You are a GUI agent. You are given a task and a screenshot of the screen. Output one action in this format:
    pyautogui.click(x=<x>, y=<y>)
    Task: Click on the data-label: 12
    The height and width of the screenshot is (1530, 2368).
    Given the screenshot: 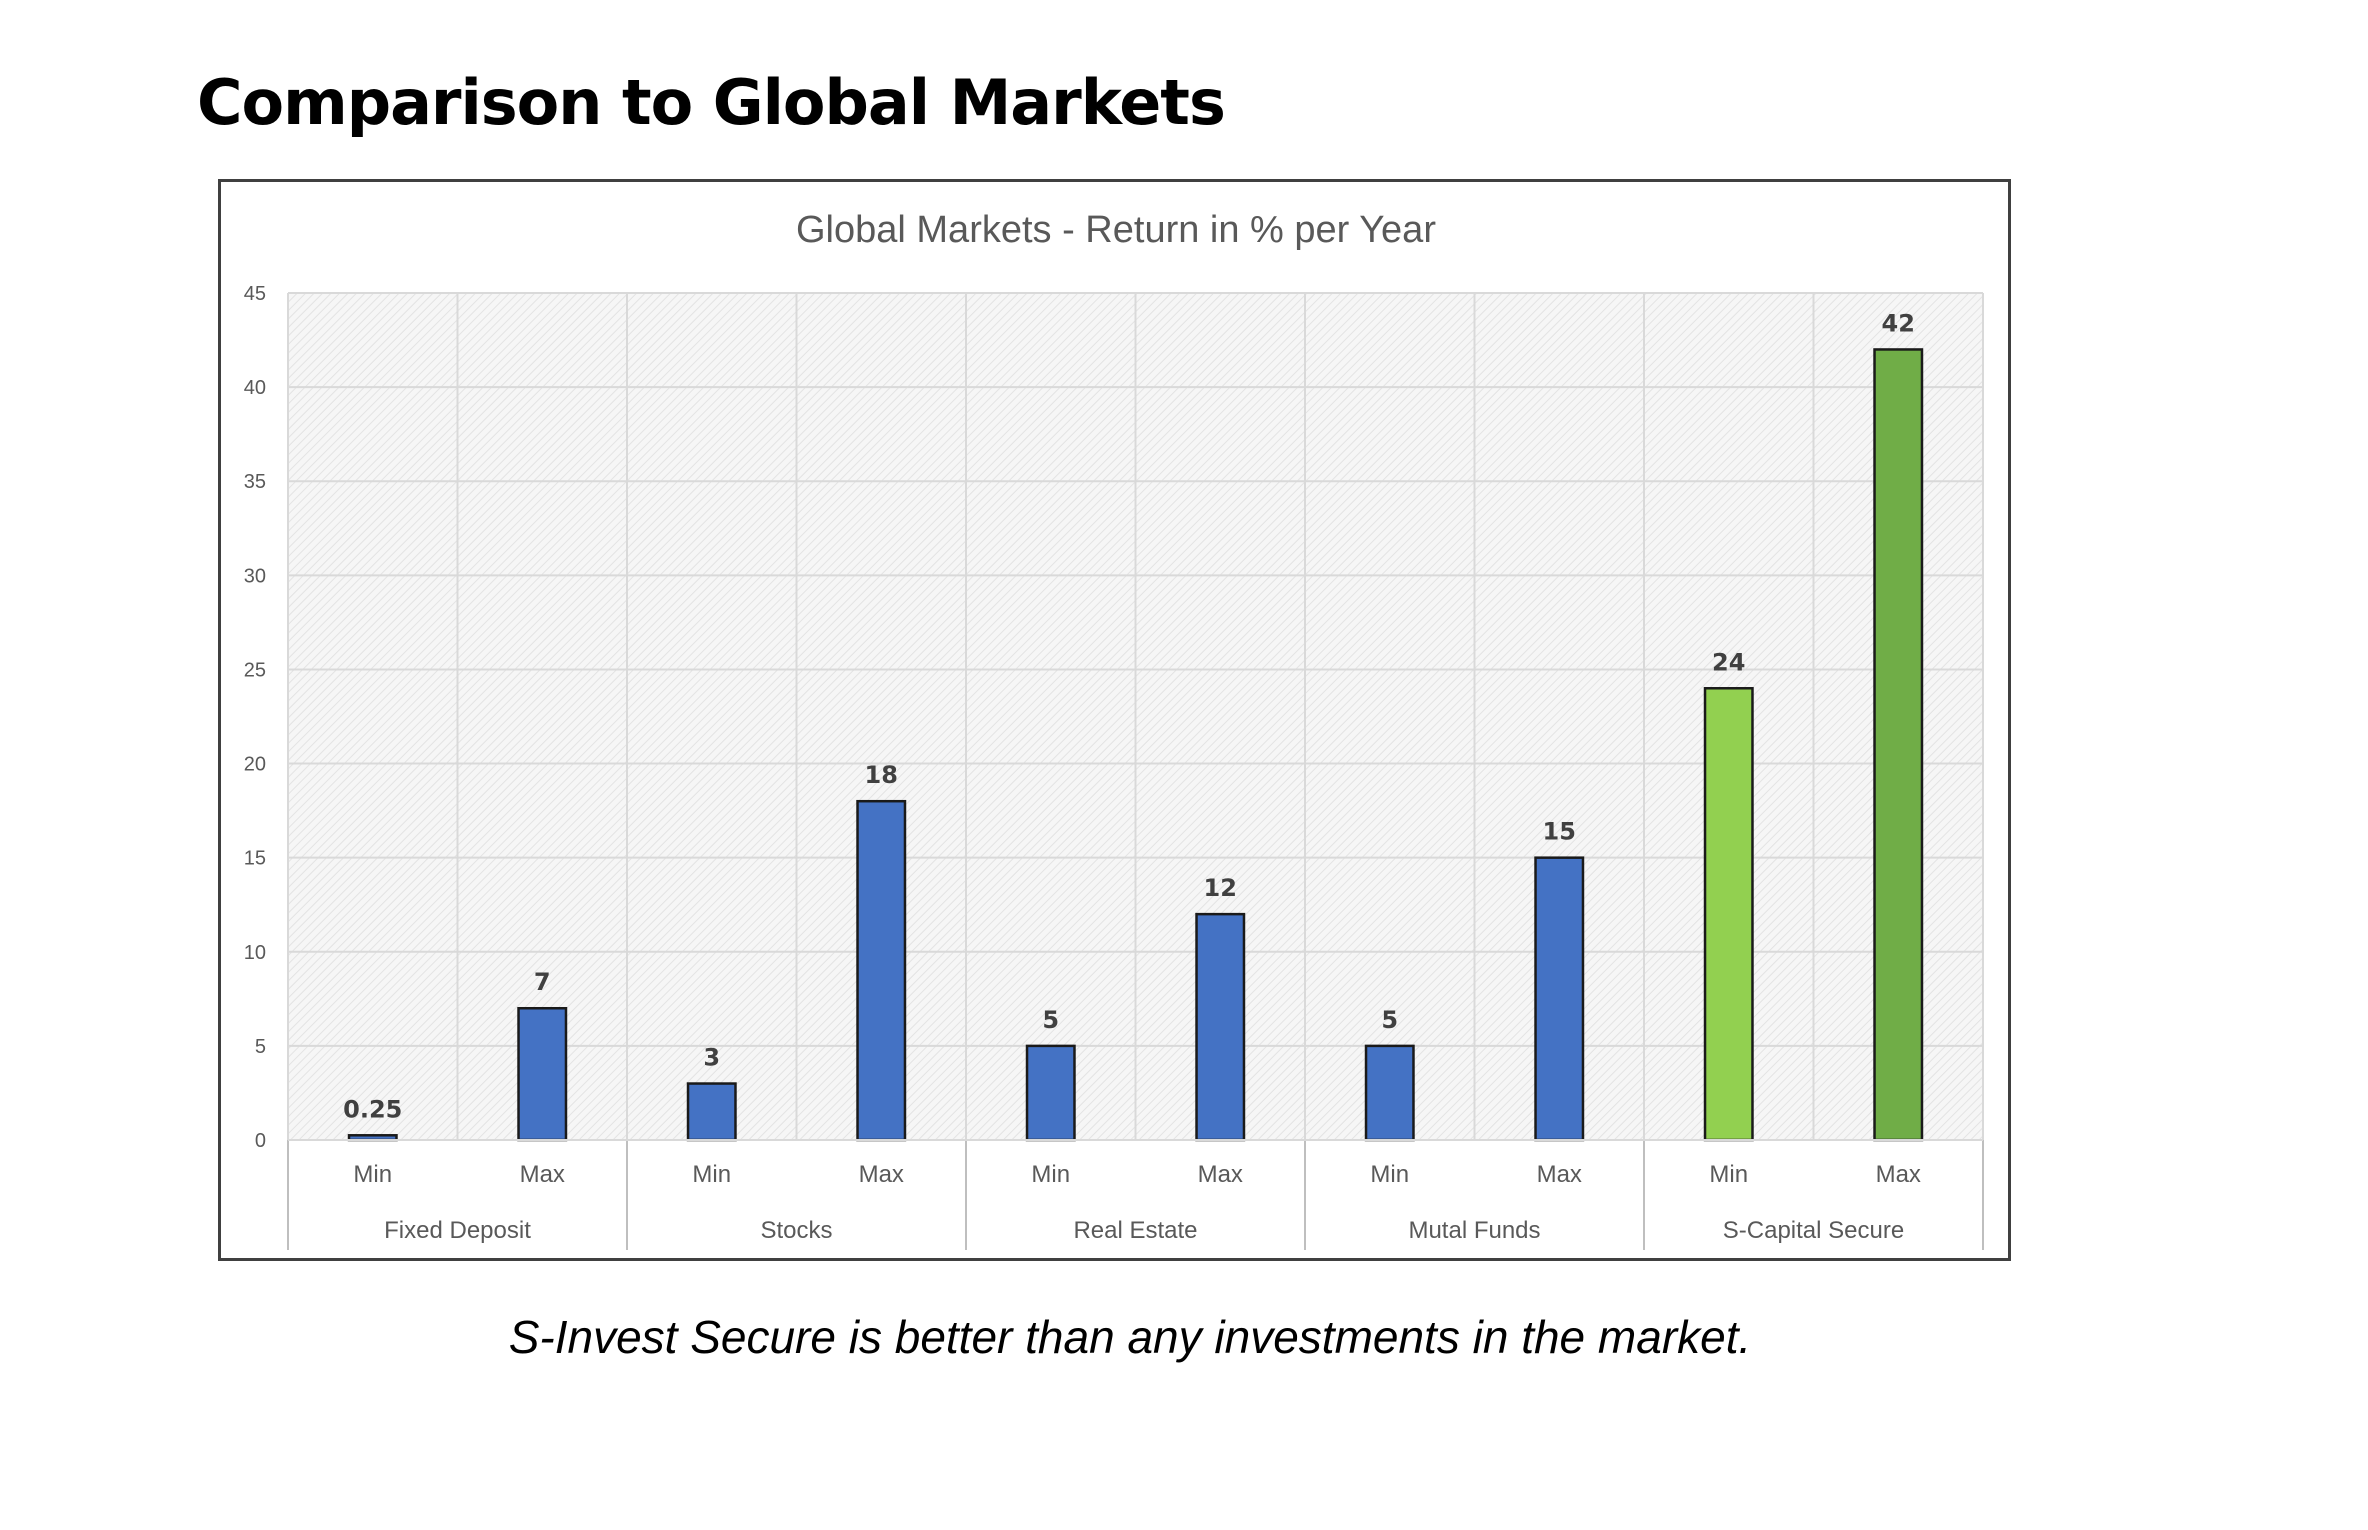 What is the action you would take?
    pyautogui.click(x=1220, y=888)
    